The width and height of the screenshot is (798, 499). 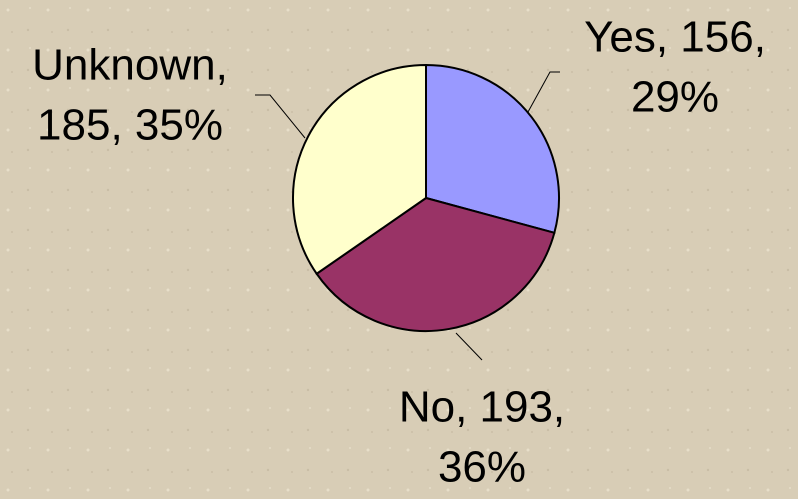 What do you see at coordinates (130, 125) in the screenshot?
I see `slice-label: 185, 35%` at bounding box center [130, 125].